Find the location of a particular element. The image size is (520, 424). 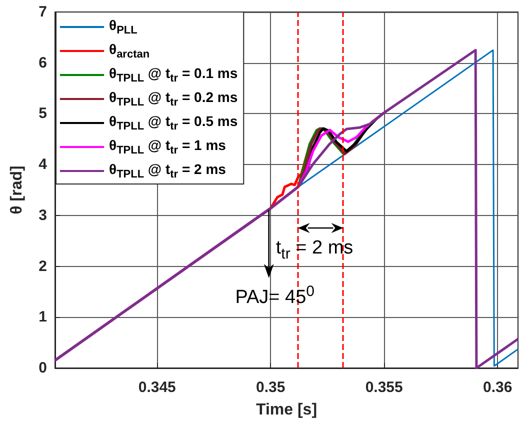

y-tick-label: 2 is located at coordinates (42, 266).